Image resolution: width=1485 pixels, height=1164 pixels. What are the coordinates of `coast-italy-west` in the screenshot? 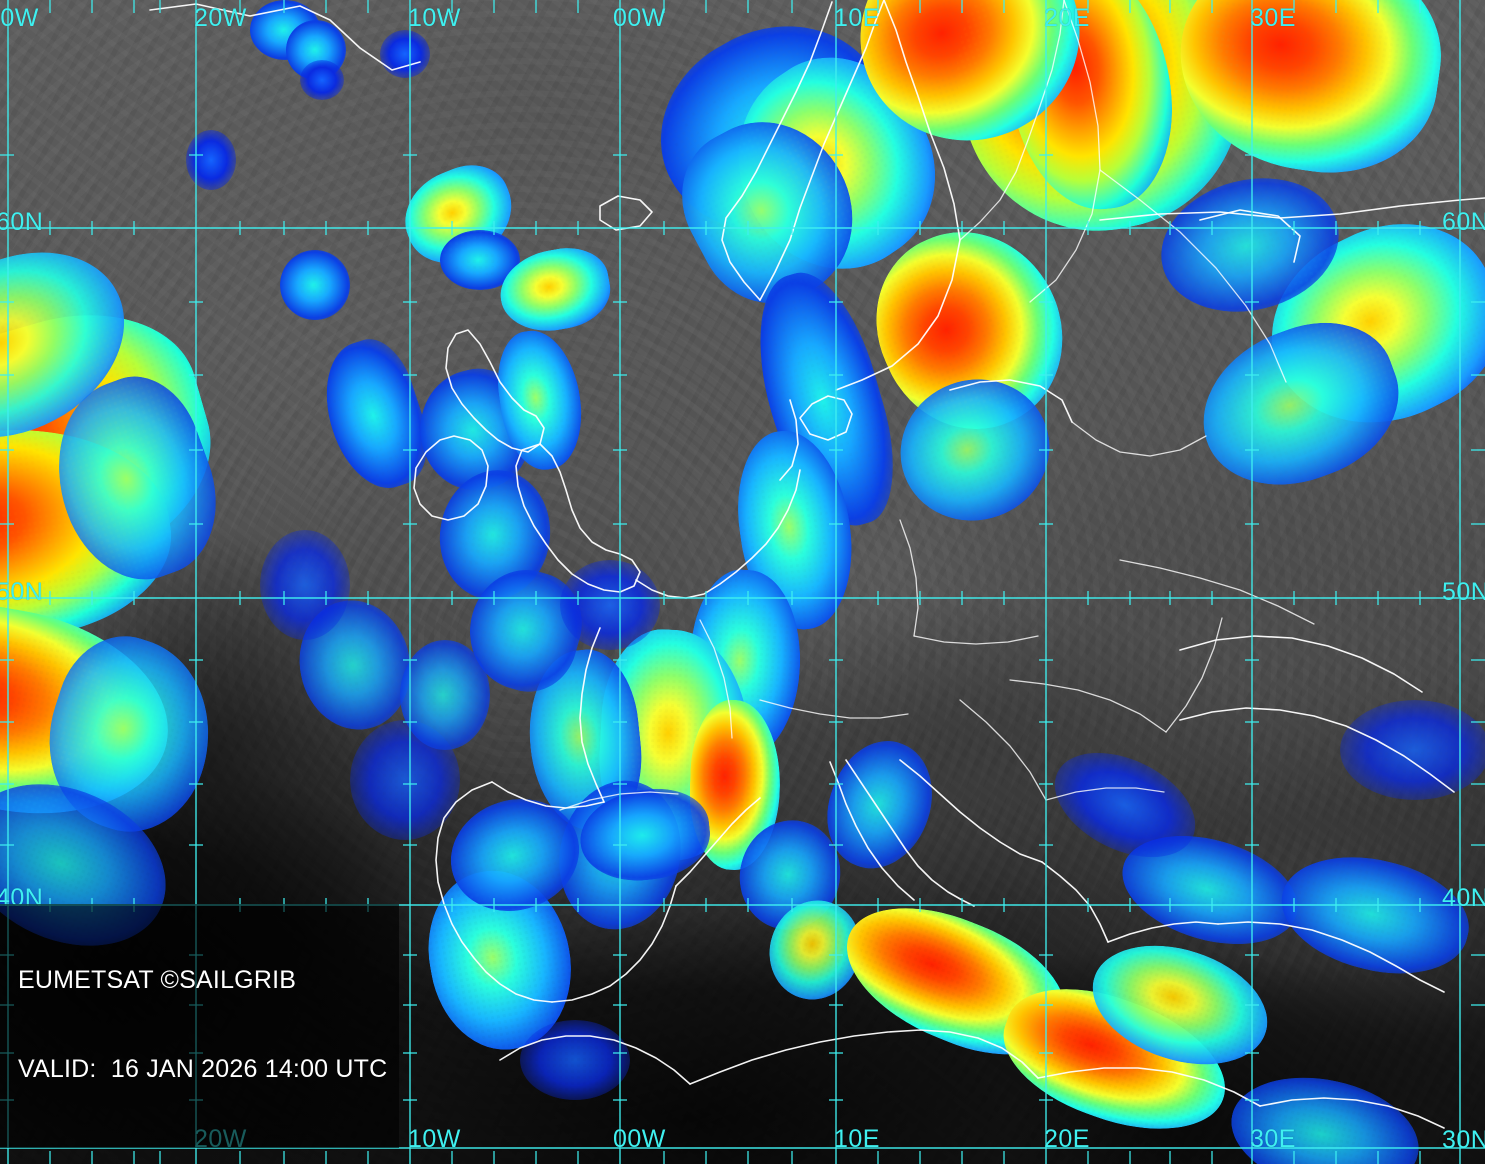 It's located at (872, 831).